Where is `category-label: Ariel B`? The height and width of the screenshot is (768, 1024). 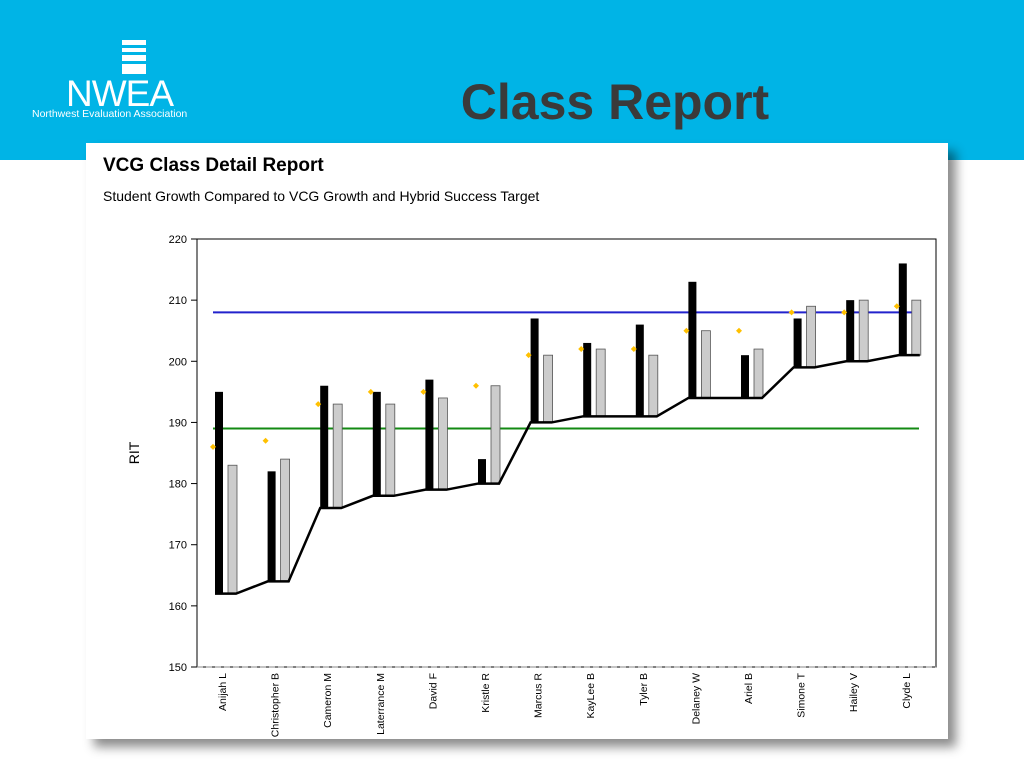 category-label: Ariel B is located at coordinates (749, 688).